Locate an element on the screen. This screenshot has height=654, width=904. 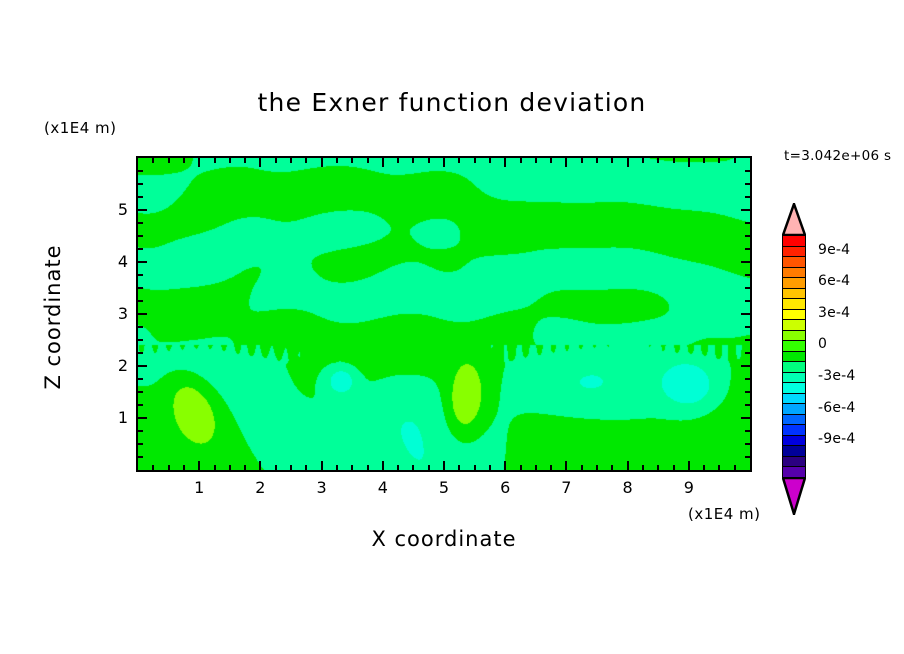
colorbar-tick-label: 9e-4 is located at coordinates (834, 249).